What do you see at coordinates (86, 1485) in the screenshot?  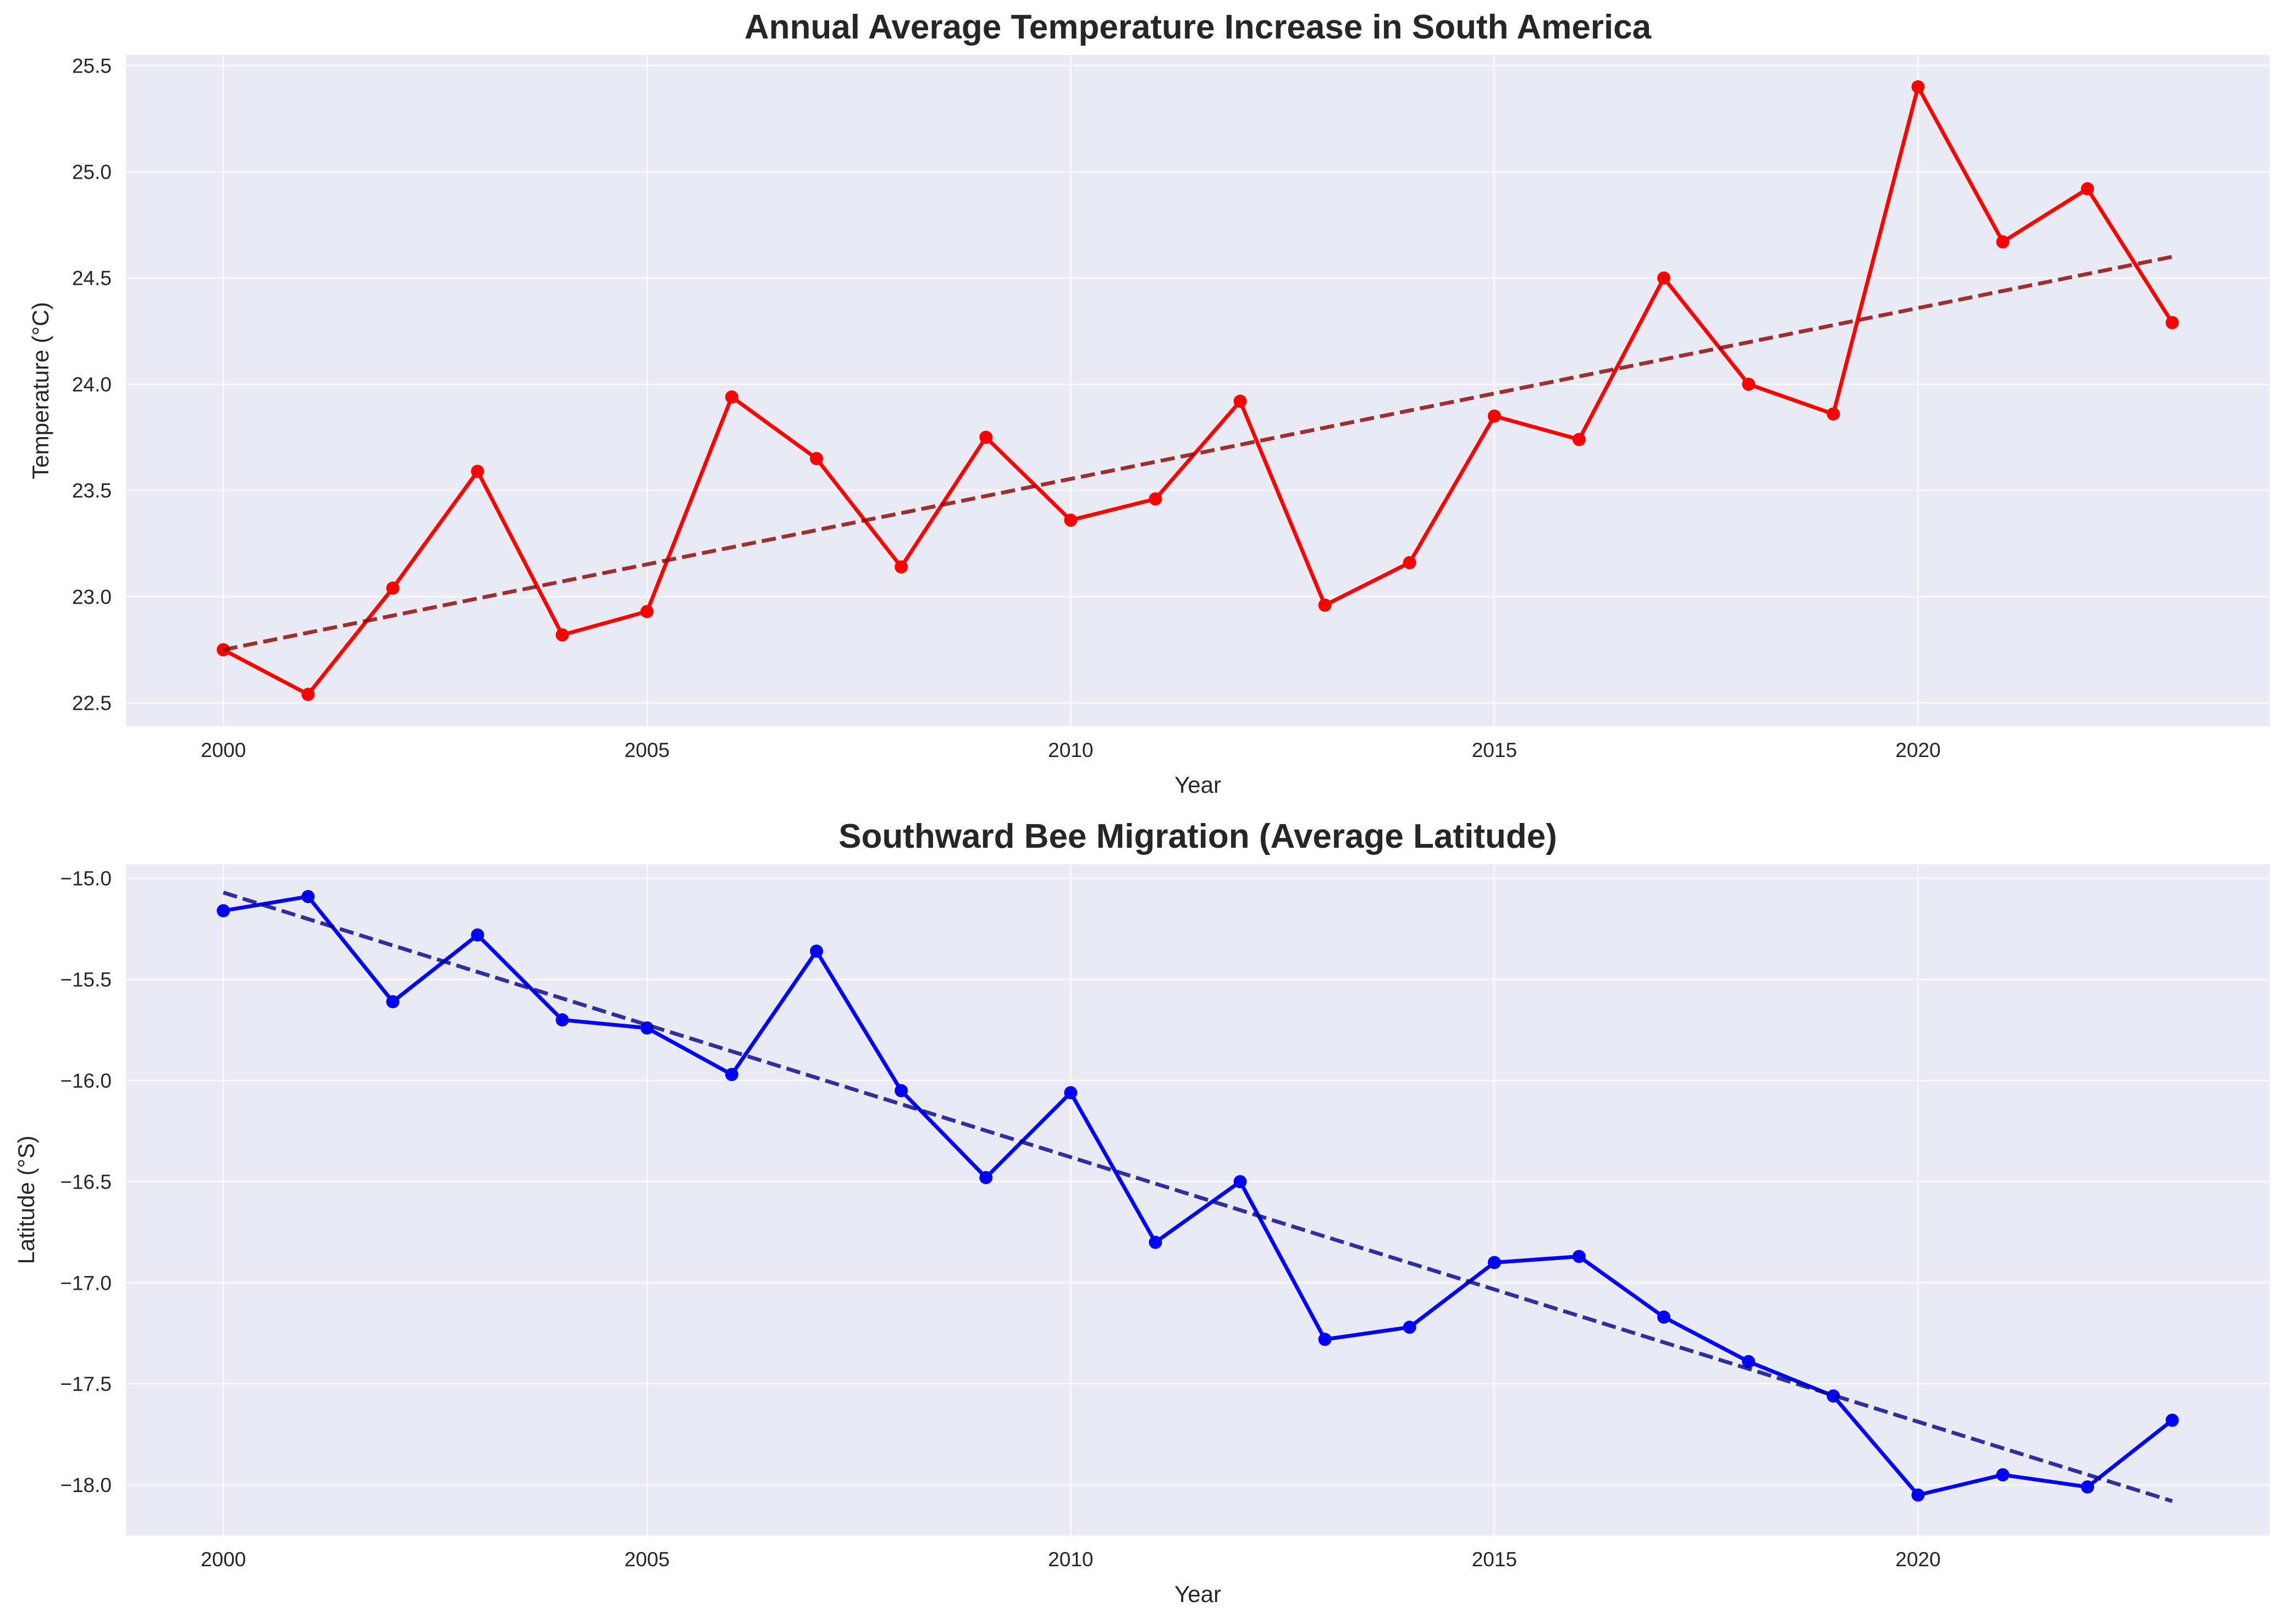 I see `migration-y-tick-label: −18.0` at bounding box center [86, 1485].